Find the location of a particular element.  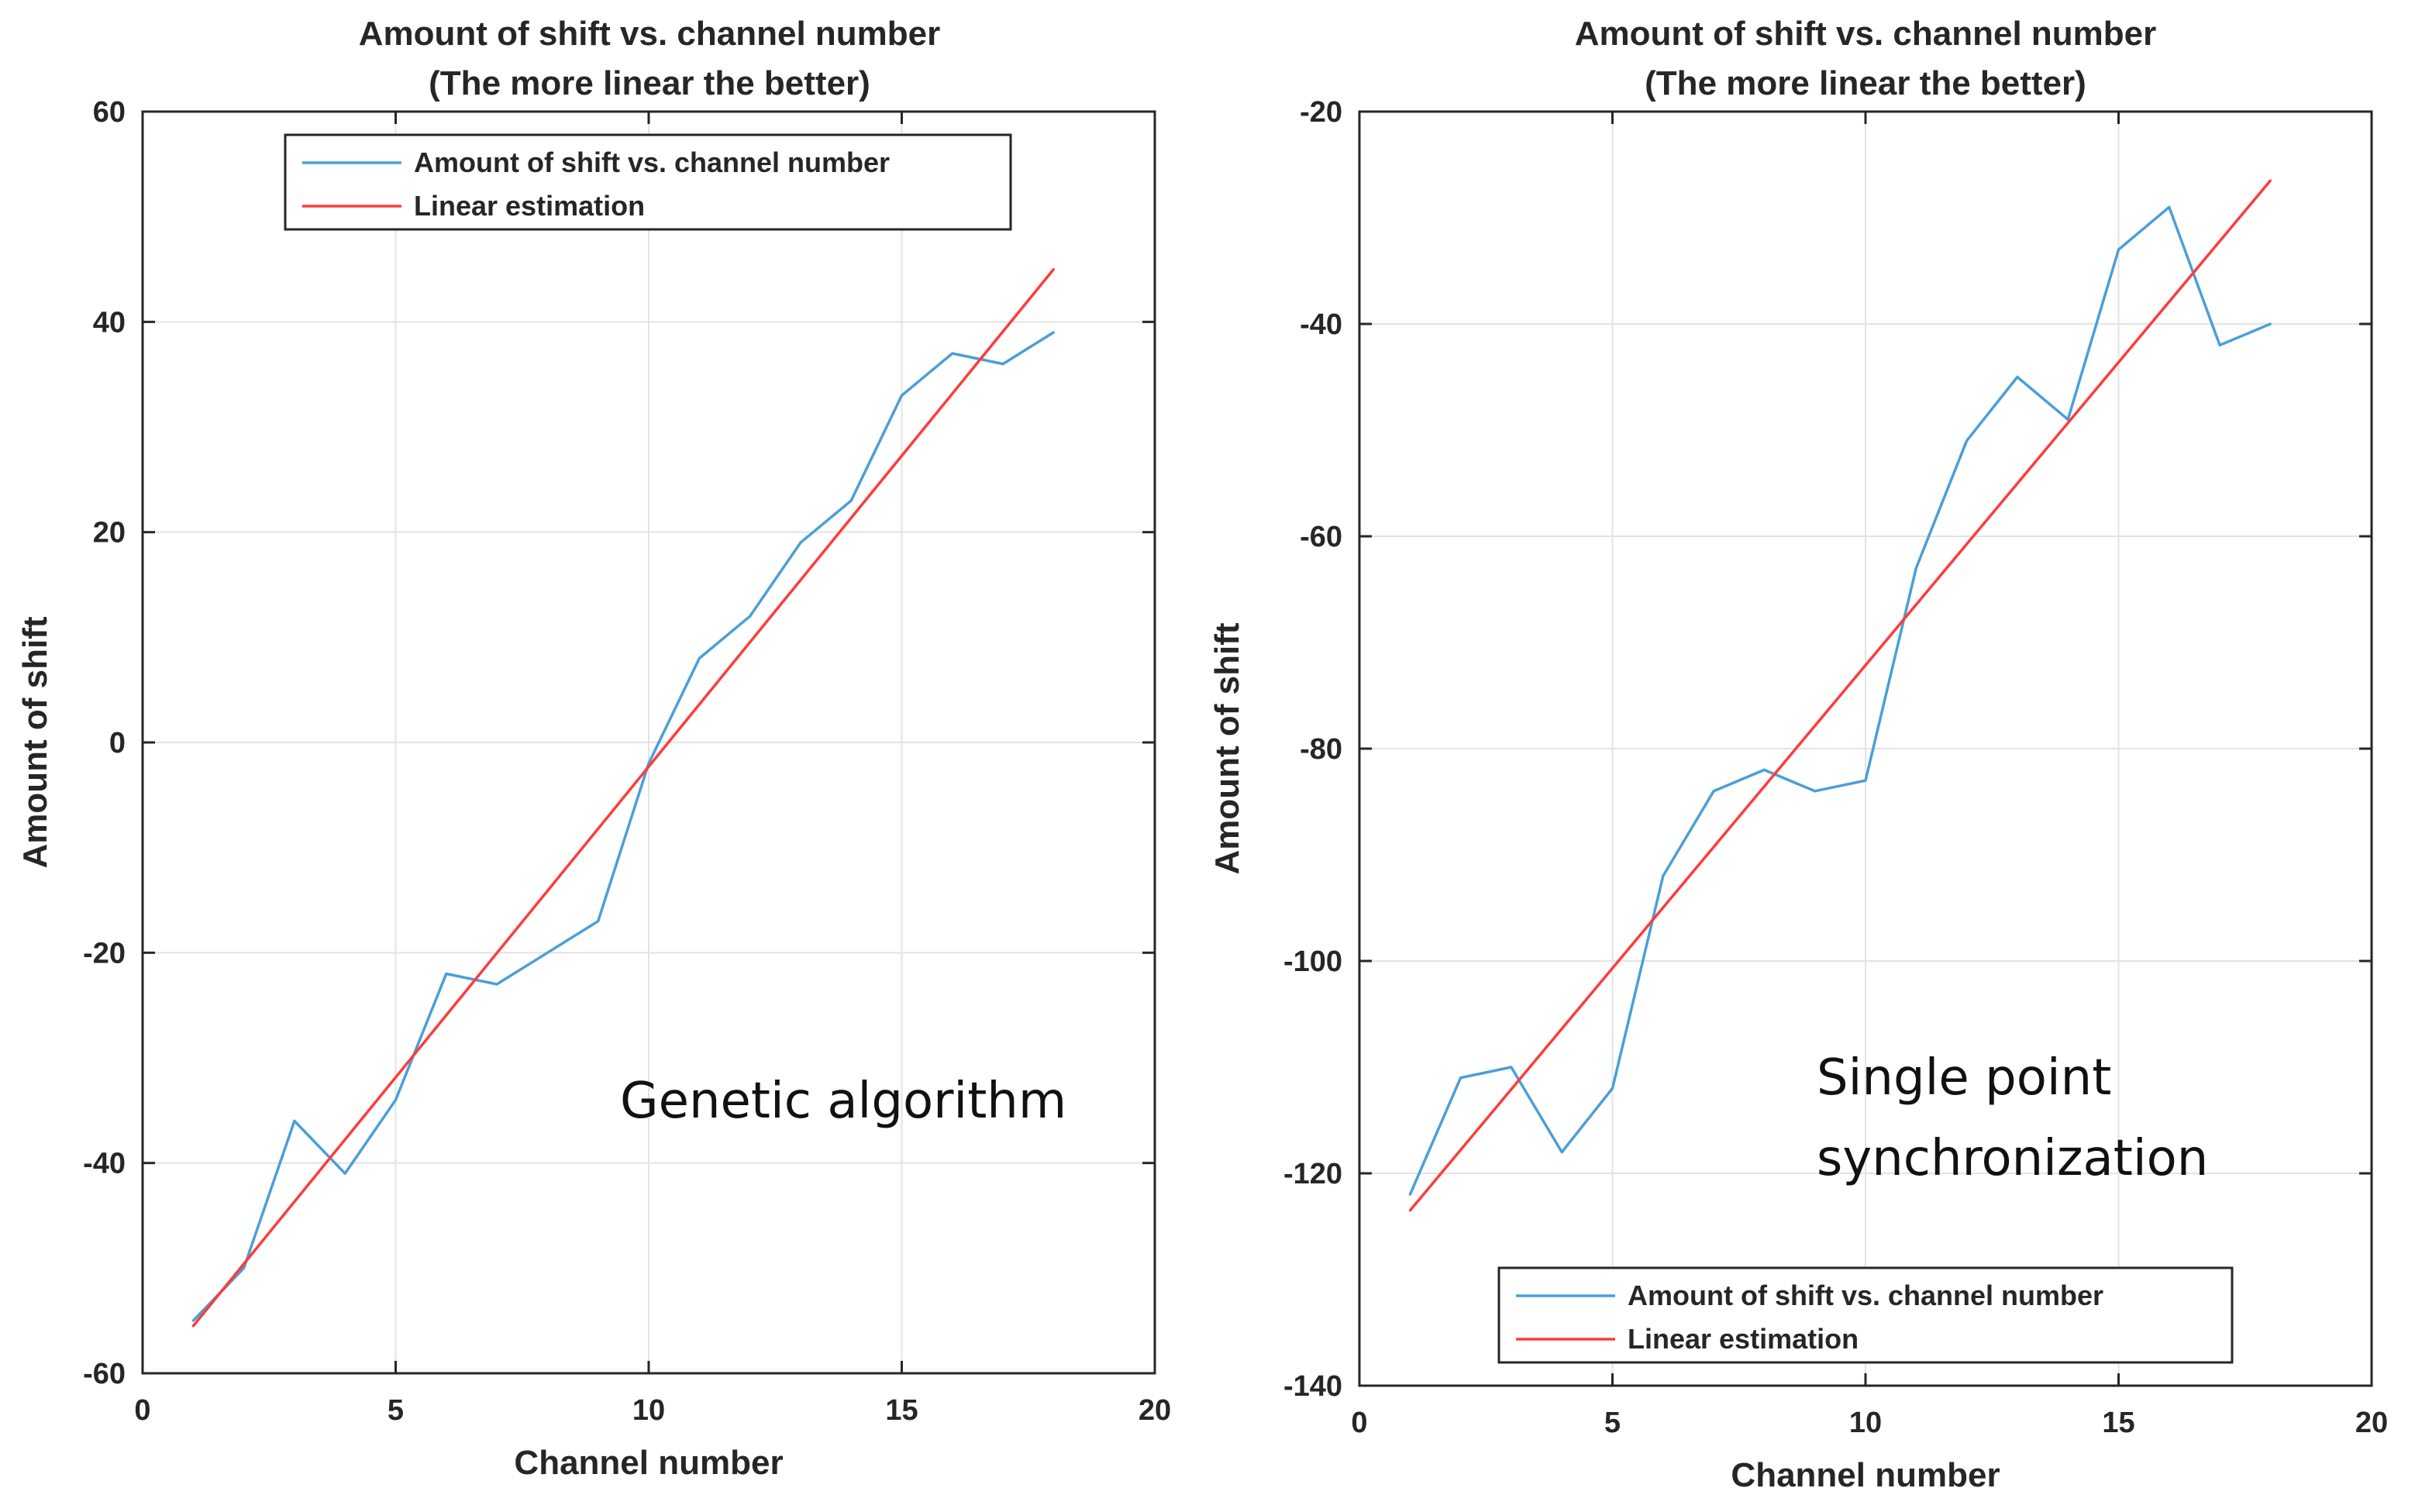

annotation-line: synchronization is located at coordinates (2012, 1158).